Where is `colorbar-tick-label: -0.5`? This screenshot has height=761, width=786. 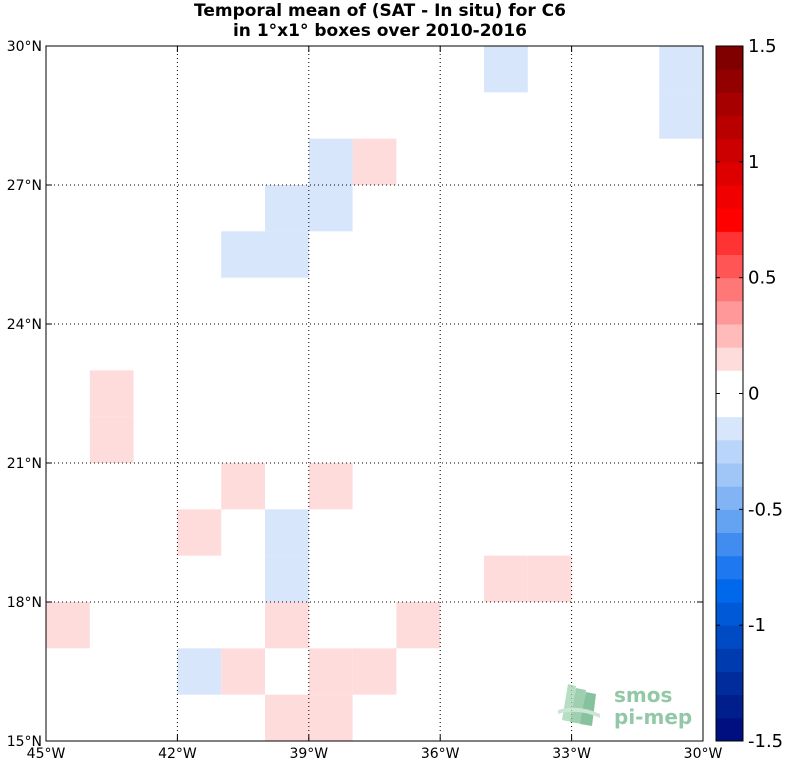 colorbar-tick-label: -0.5 is located at coordinates (765, 509).